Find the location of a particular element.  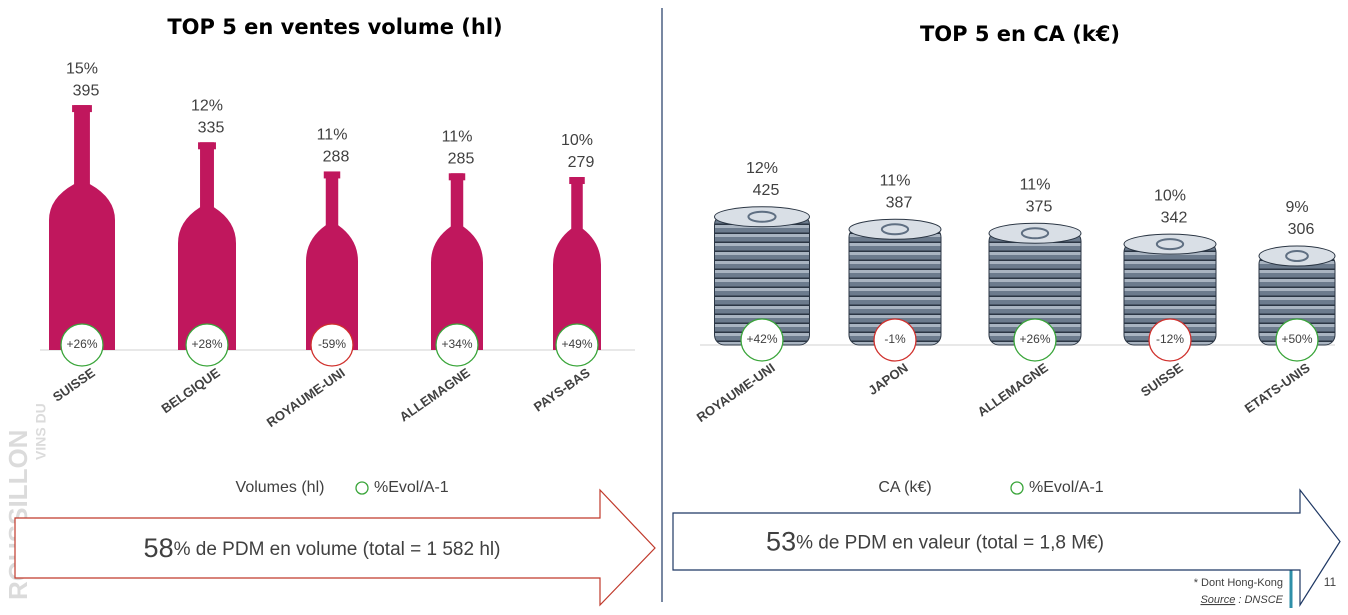

legend-label: Volumes (hl) is located at coordinates (280, 487).